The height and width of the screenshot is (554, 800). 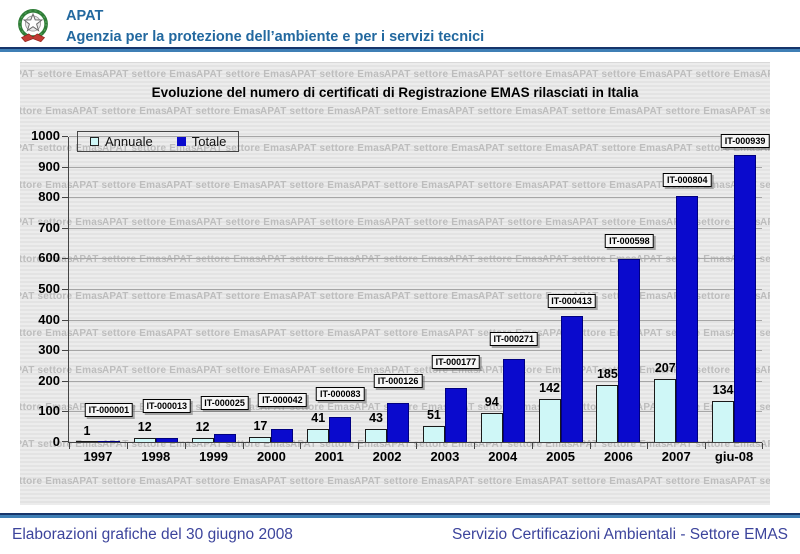 What do you see at coordinates (129, 141) in the screenshot?
I see `legend-label-annuale: Annuale` at bounding box center [129, 141].